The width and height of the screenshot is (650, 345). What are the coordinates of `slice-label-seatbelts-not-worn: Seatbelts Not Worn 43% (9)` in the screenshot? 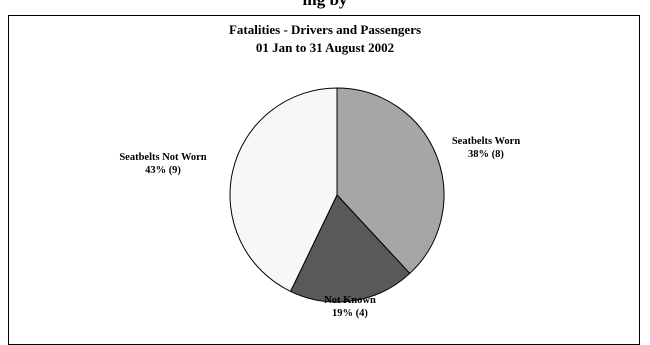 It's located at (162, 164).